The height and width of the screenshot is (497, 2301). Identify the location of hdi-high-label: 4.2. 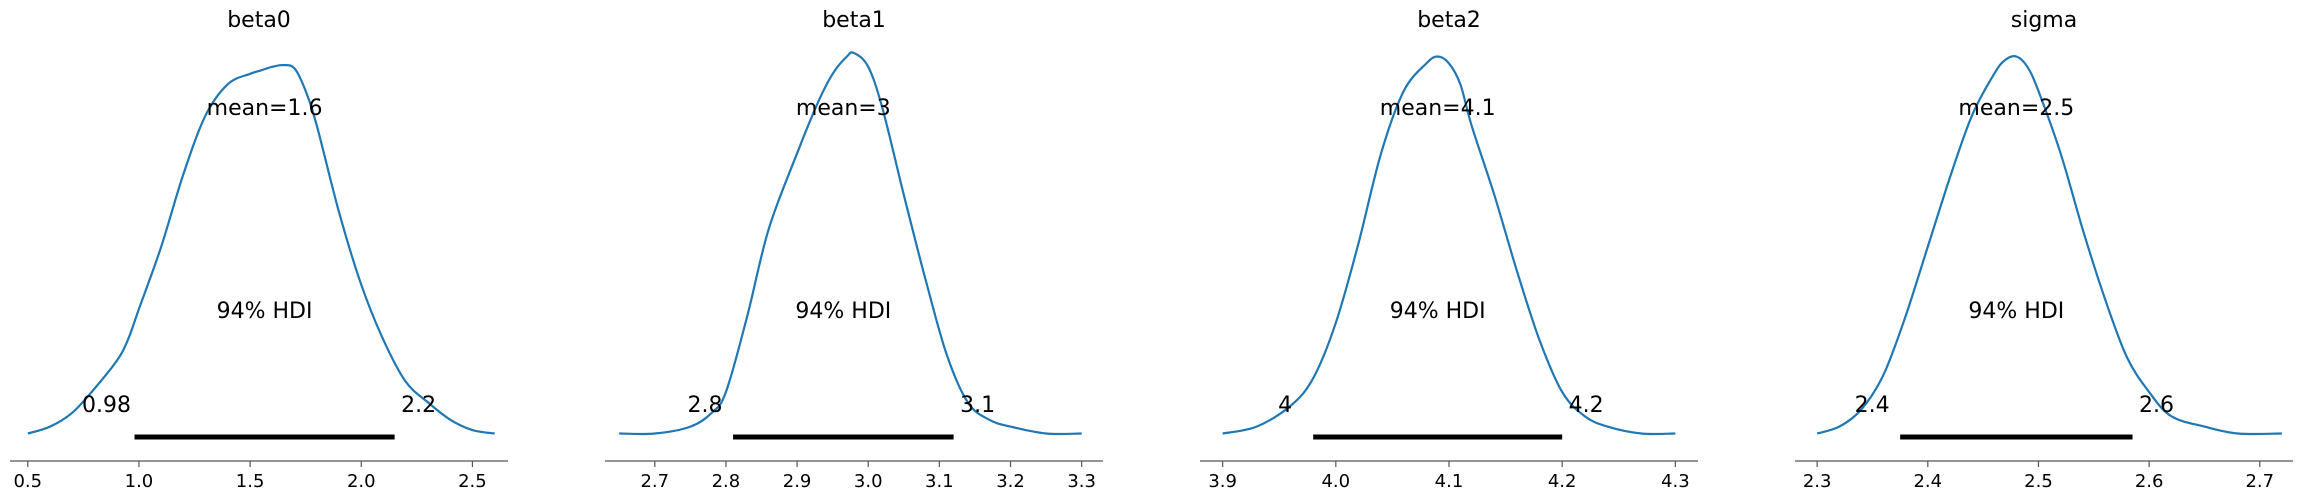
(1586, 405).